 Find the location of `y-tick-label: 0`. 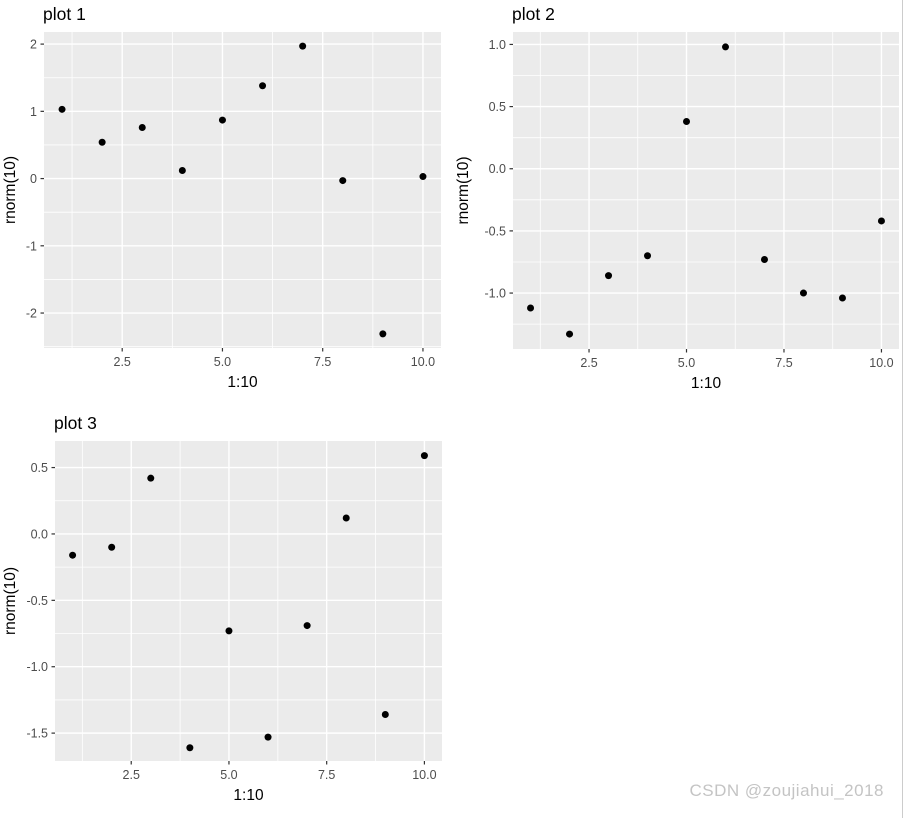

y-tick-label: 0 is located at coordinates (33, 179).